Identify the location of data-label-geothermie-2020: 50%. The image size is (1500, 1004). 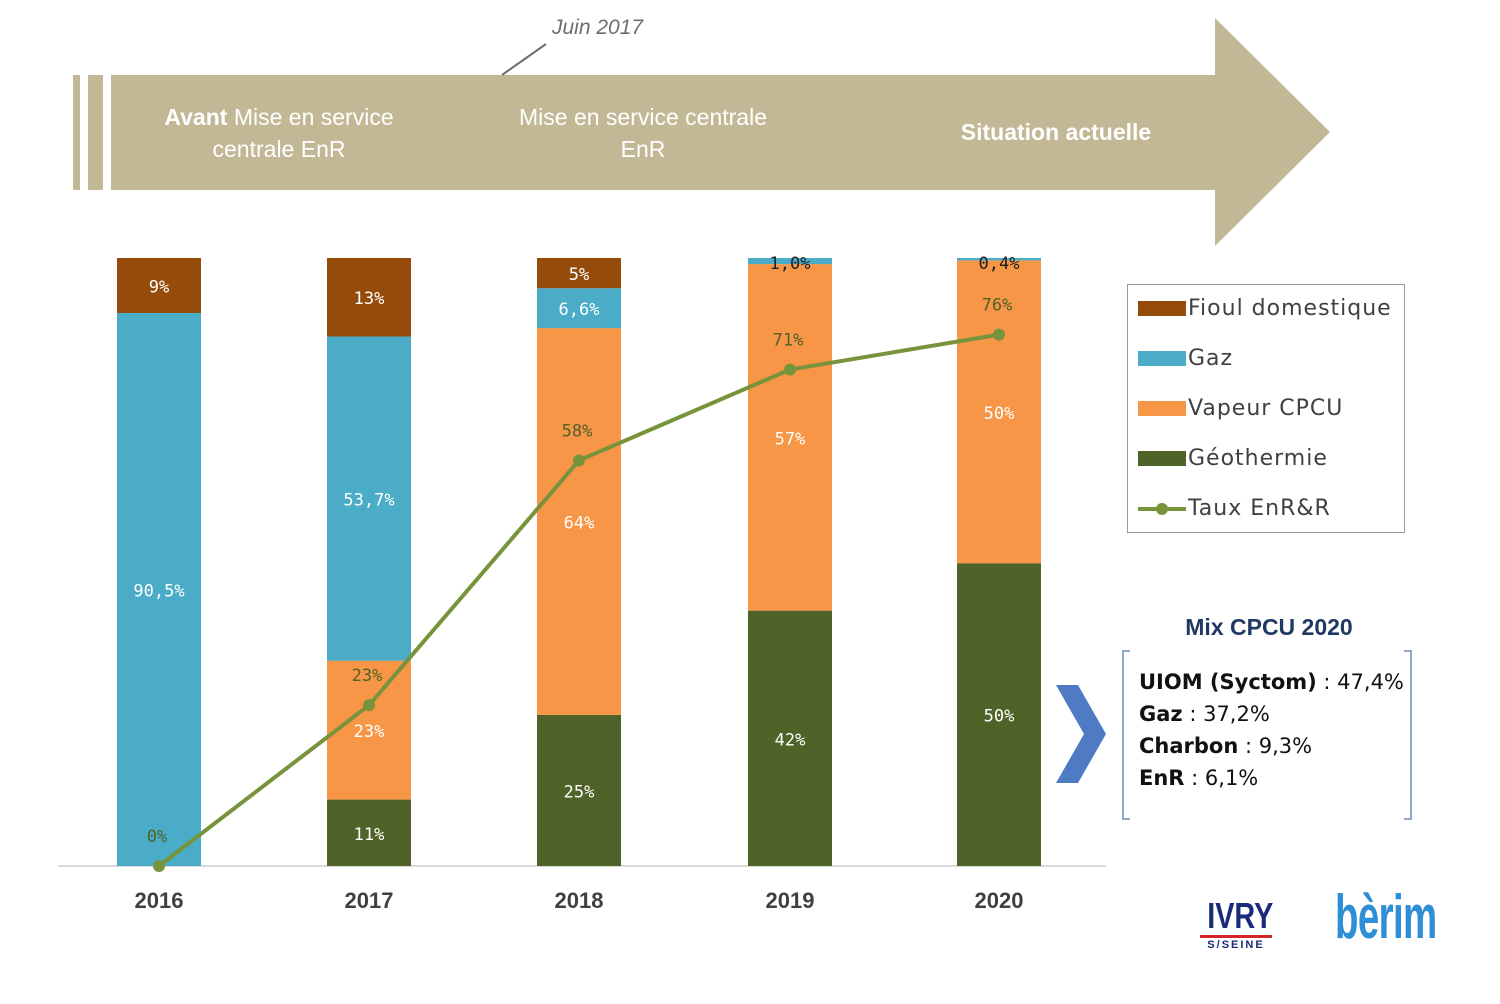
(999, 717).